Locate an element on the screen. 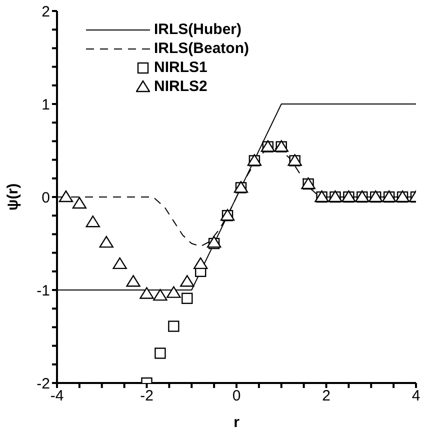  legend-label: IRLS(Beaton) is located at coordinates (201, 48).